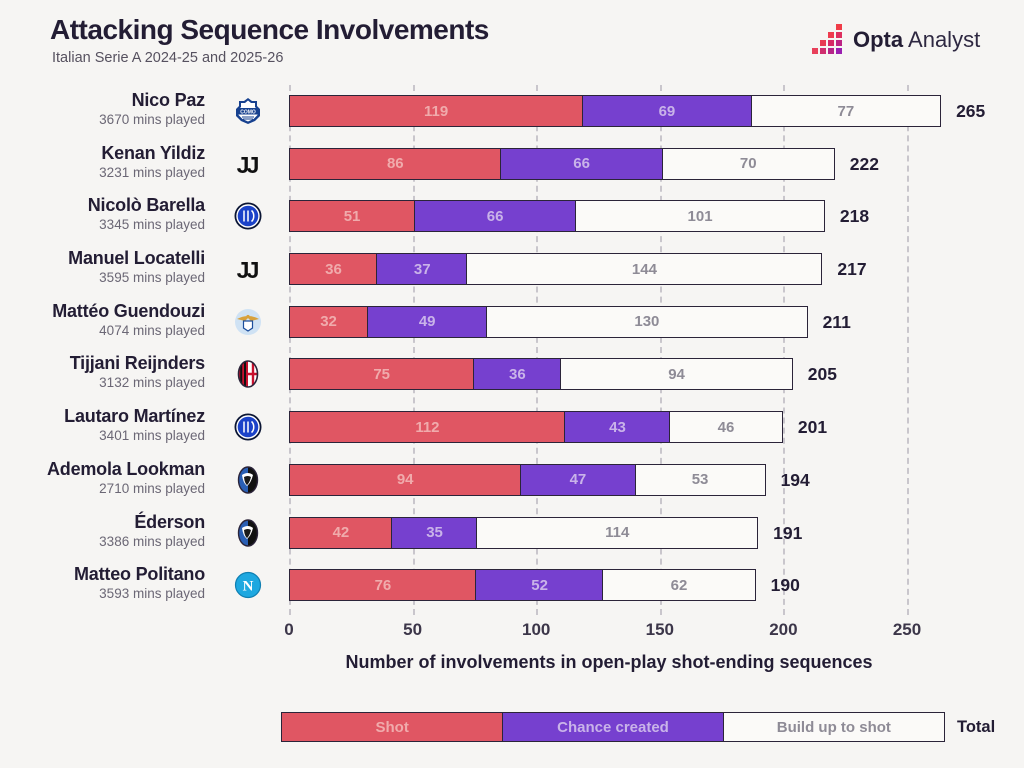  What do you see at coordinates (617, 427) in the screenshot?
I see `segment-value: 43` at bounding box center [617, 427].